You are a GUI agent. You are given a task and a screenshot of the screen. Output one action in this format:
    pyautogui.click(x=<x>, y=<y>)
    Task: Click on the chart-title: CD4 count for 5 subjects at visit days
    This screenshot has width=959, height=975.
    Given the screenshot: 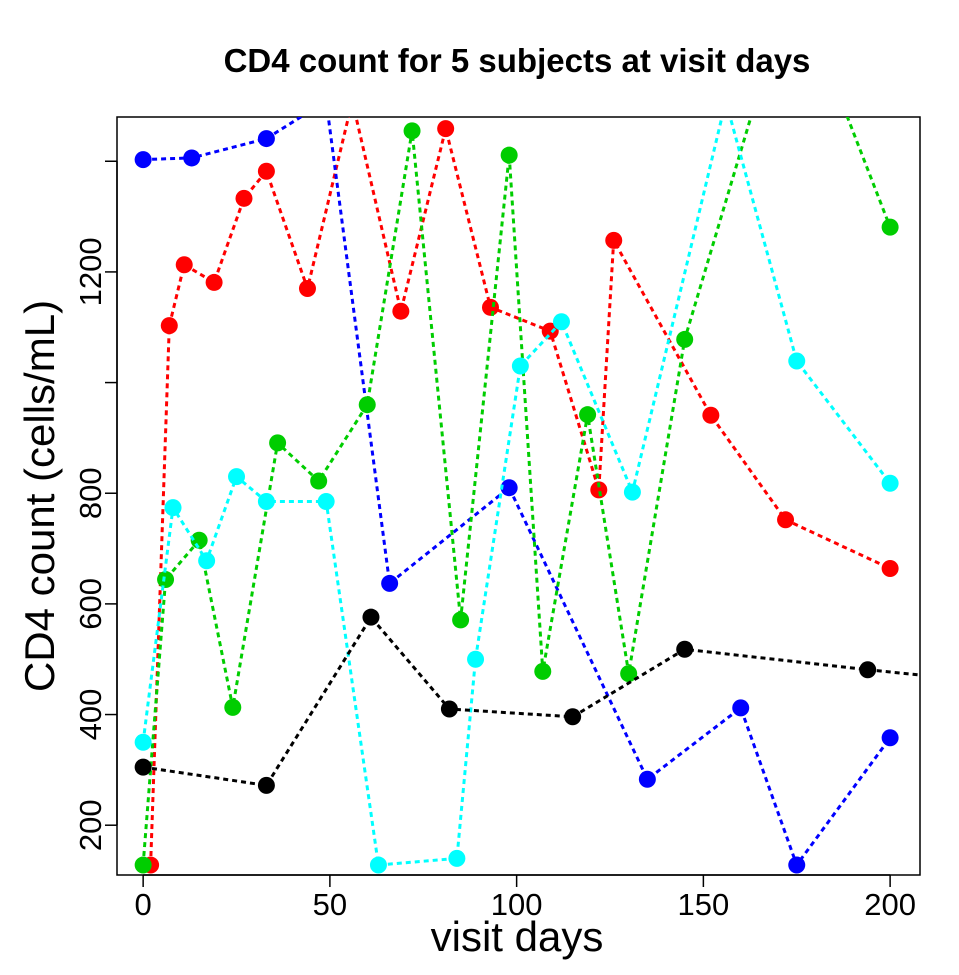 What is the action you would take?
    pyautogui.click(x=517, y=60)
    